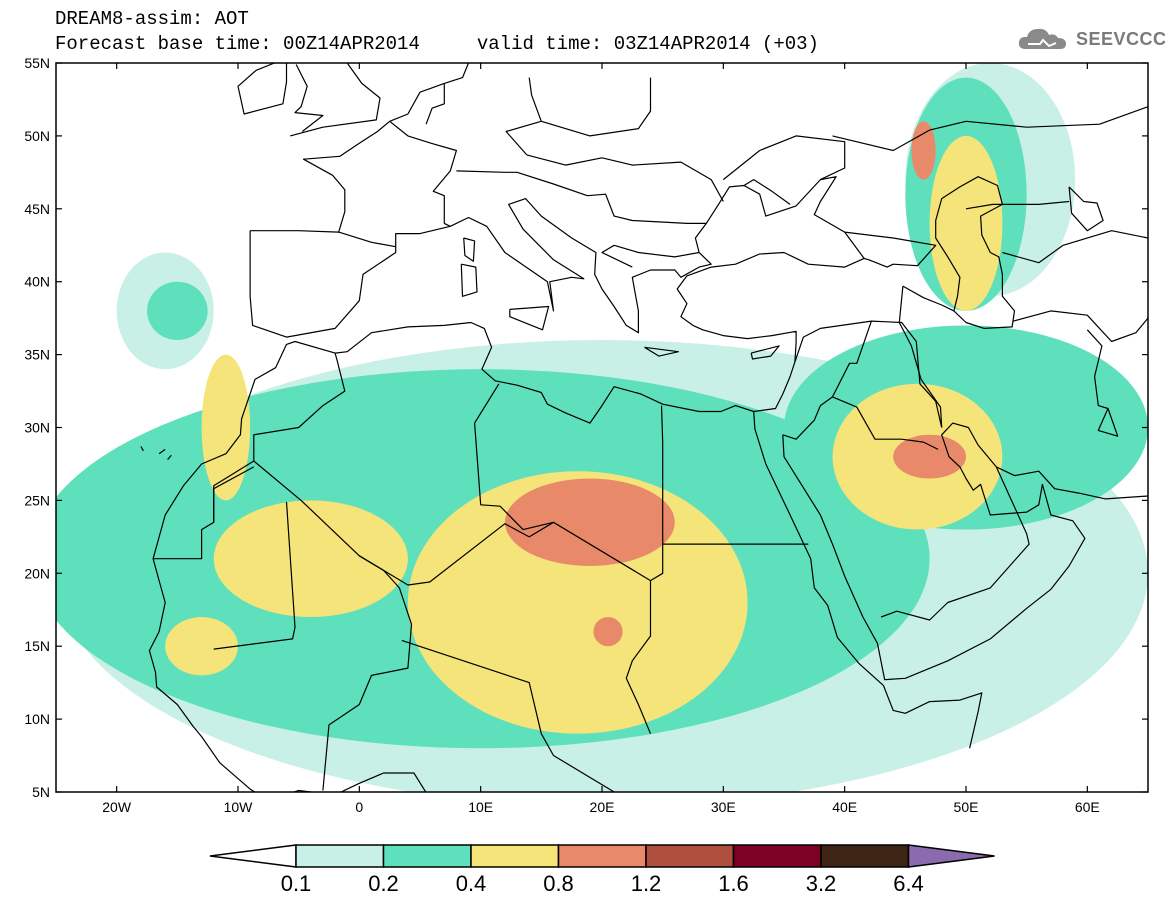 This screenshot has height=905, width=1165. Describe the element at coordinates (602, 807) in the screenshot. I see `lon-tick-label: 20E` at that location.